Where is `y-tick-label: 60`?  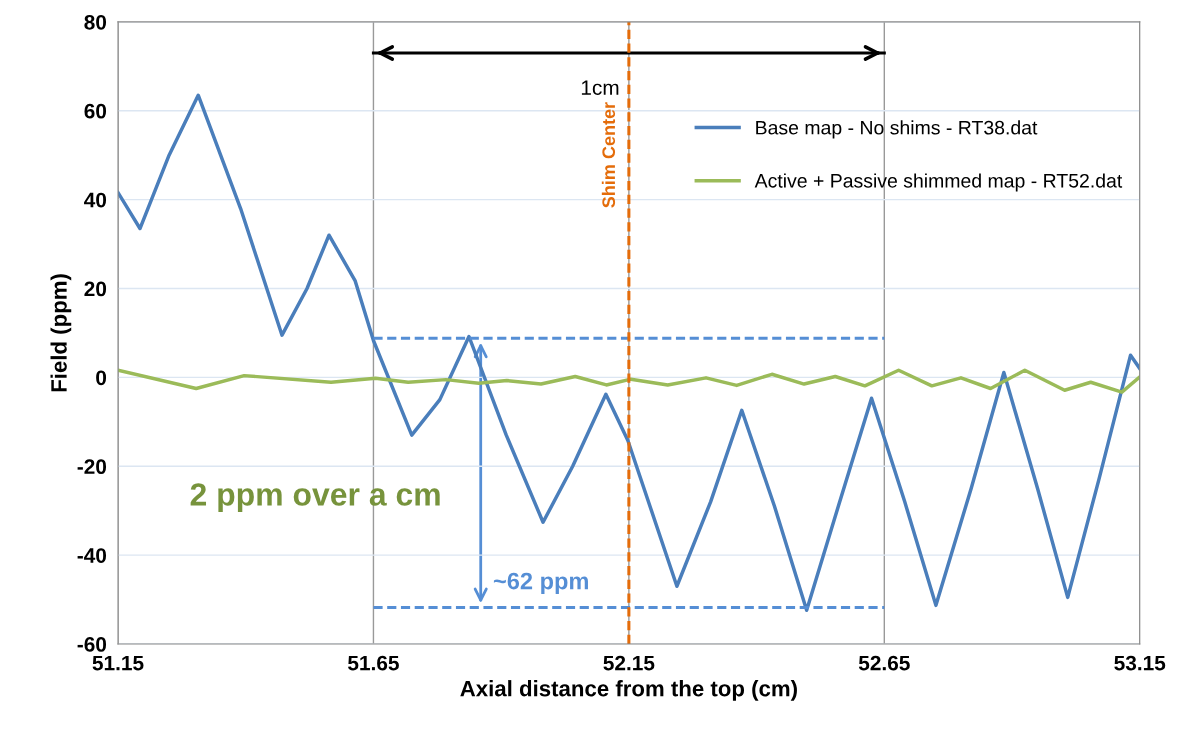 y-tick-label: 60 is located at coordinates (95, 111).